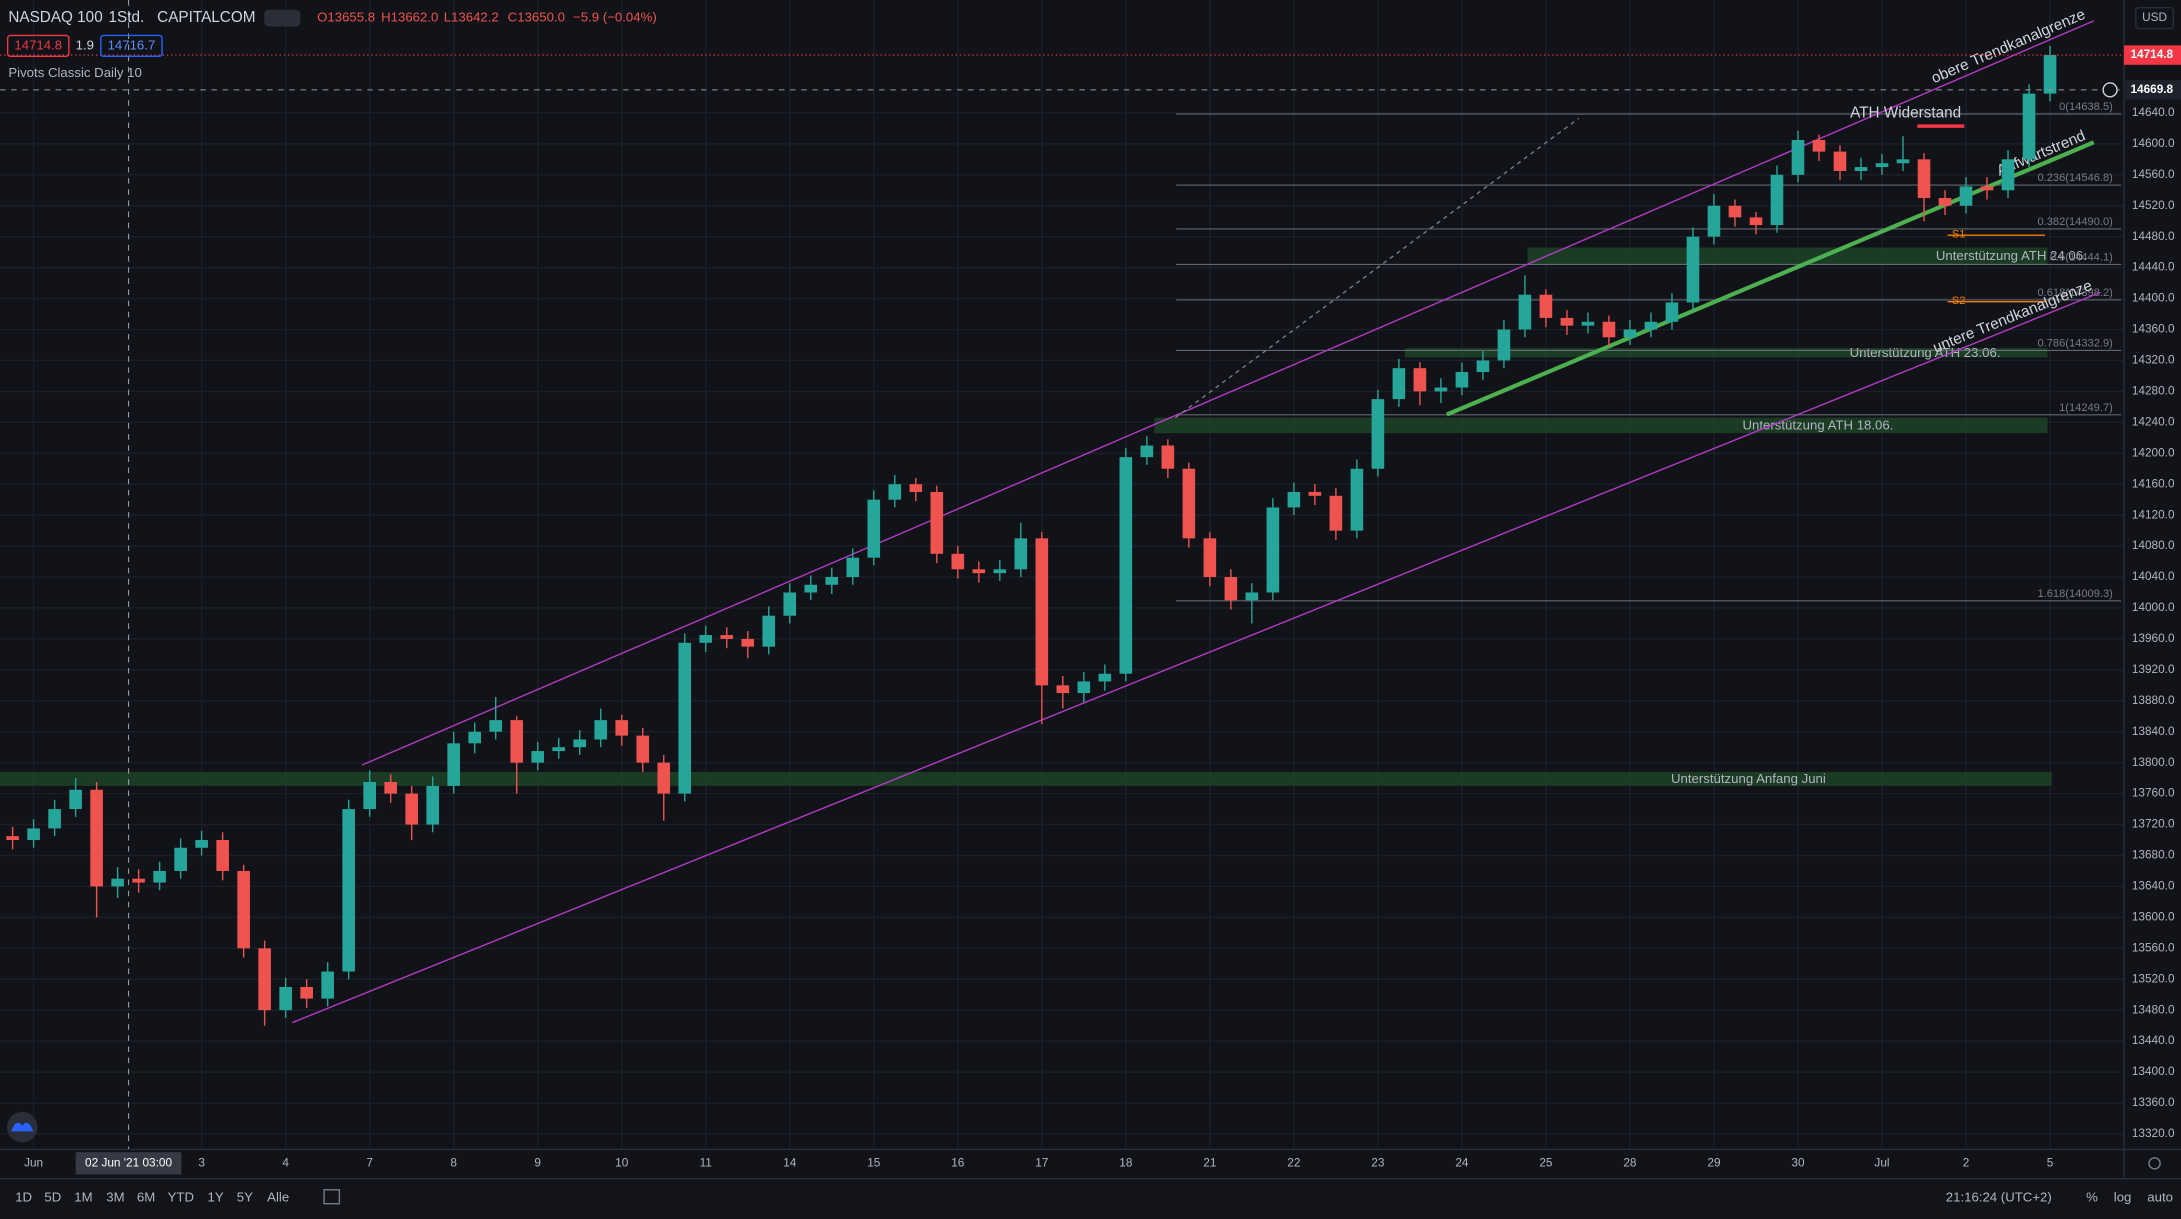  I want to click on x-tick-label: 29, so click(1714, 1162).